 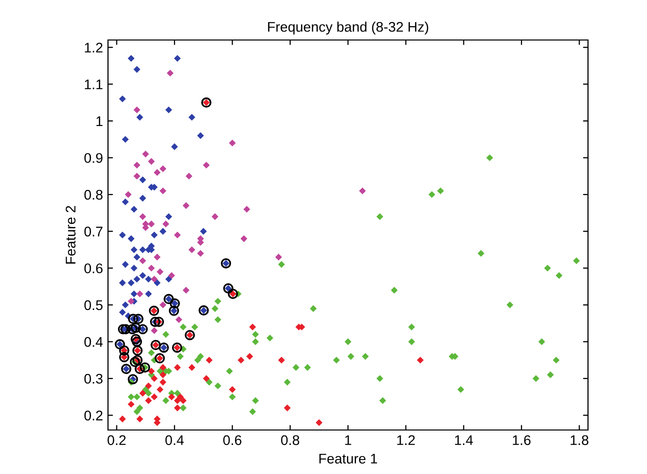 What do you see at coordinates (174, 440) in the screenshot?
I see `x-tick-label: 0.4` at bounding box center [174, 440].